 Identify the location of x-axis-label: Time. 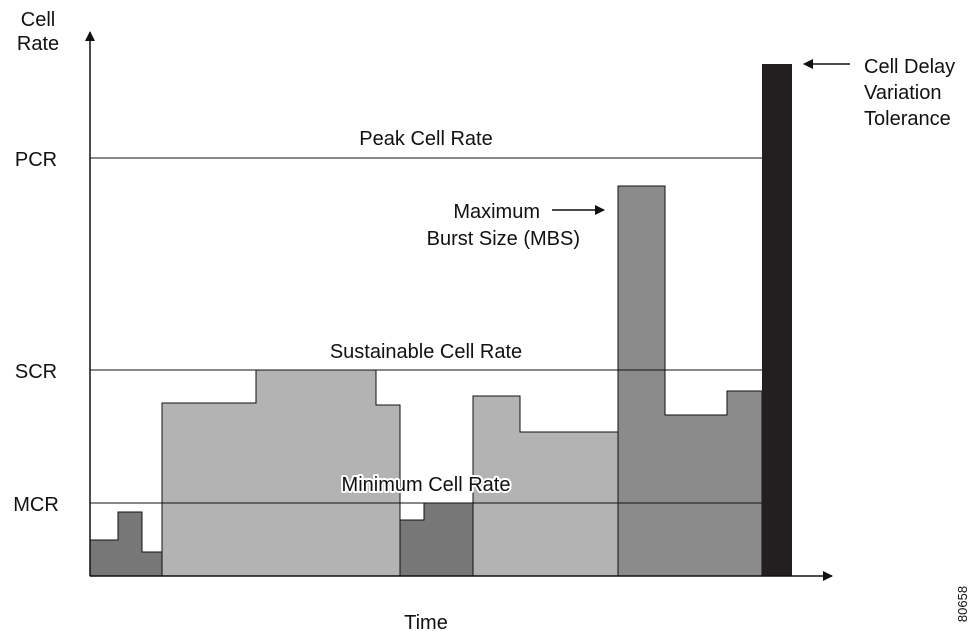
(426, 621).